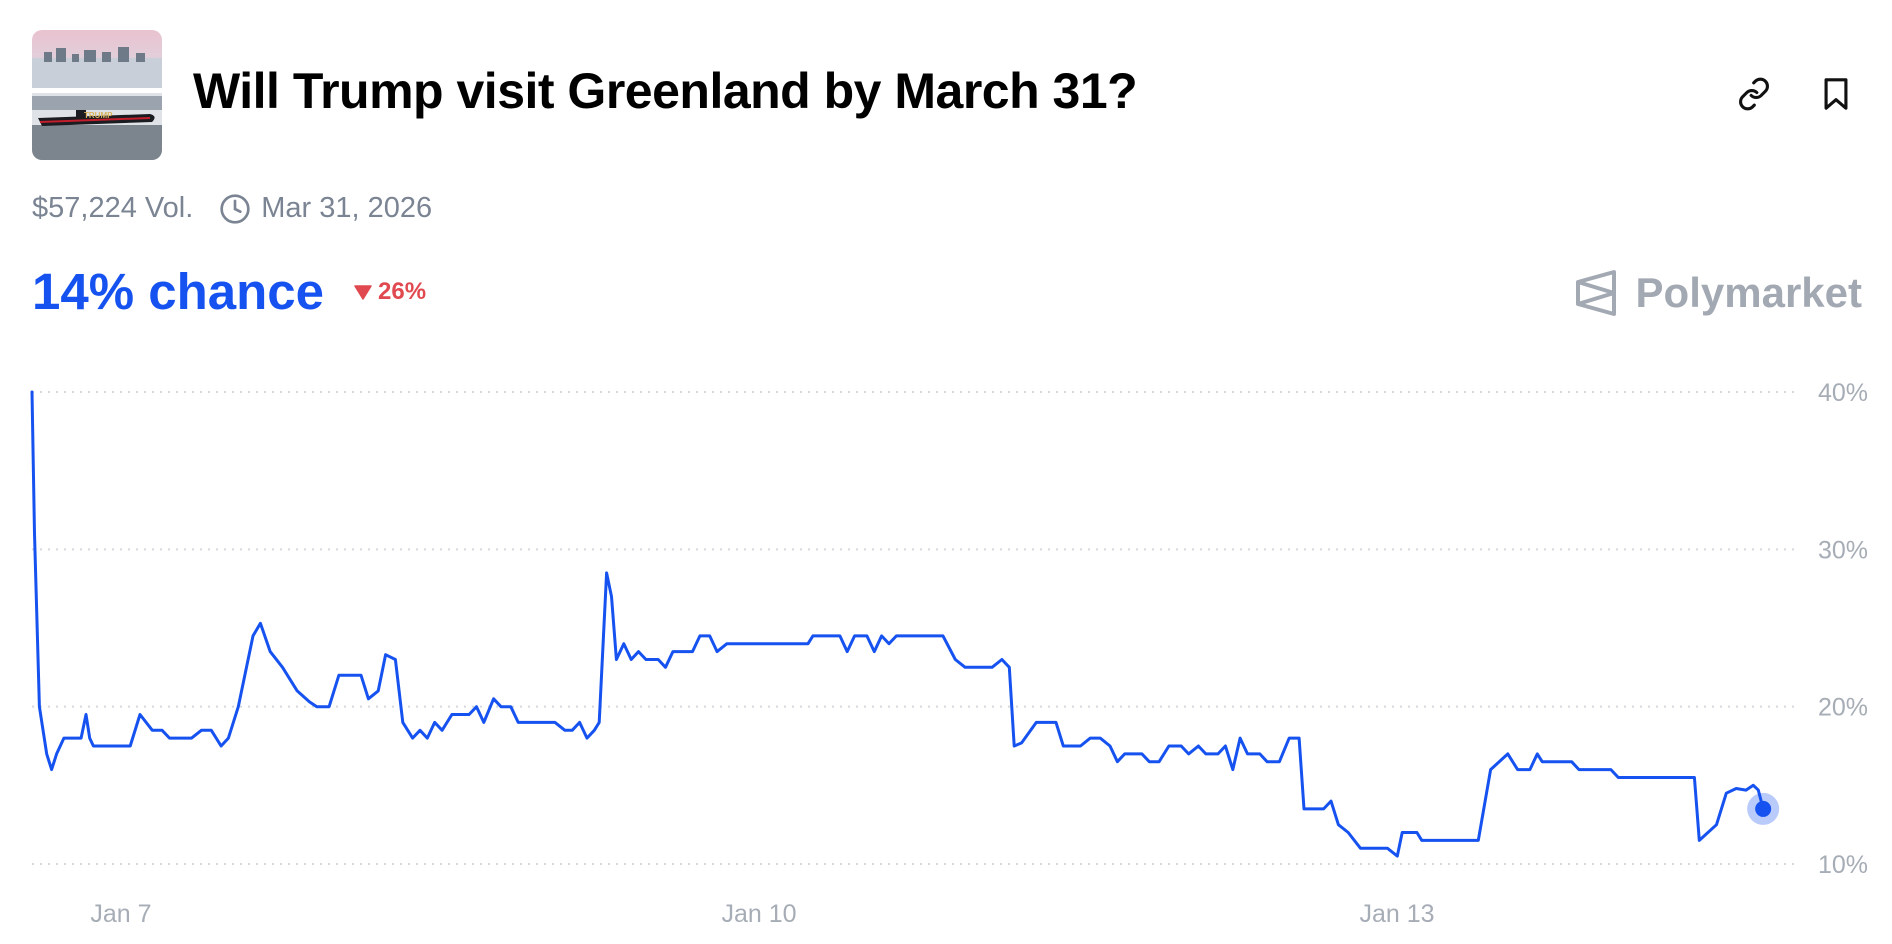 This screenshot has height=944, width=1892. What do you see at coordinates (1396, 914) in the screenshot?
I see `x-tick-label: Jan 13` at bounding box center [1396, 914].